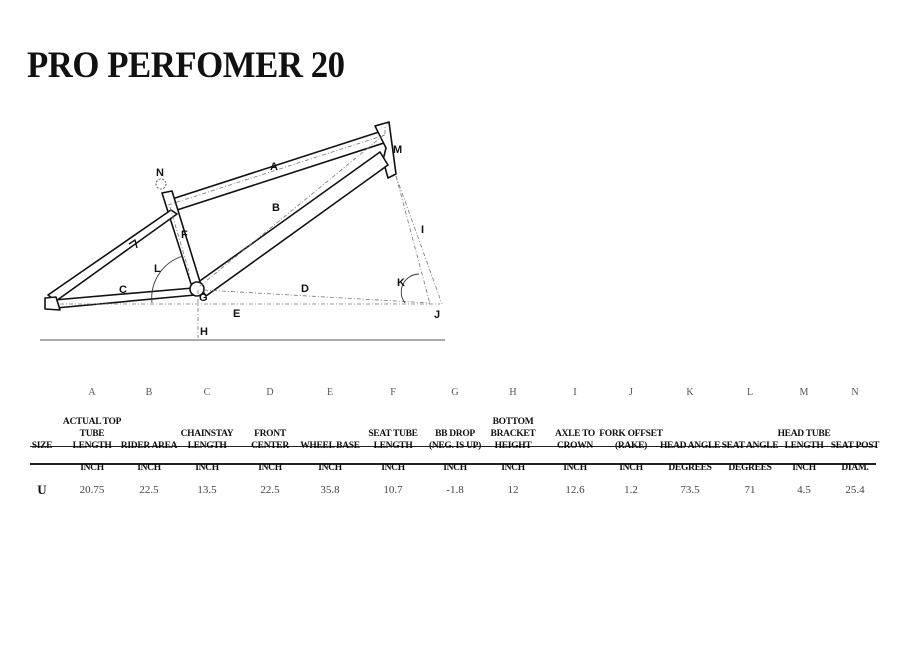  Describe the element at coordinates (207, 490) in the screenshot. I see `cell-value: 13.5` at that location.